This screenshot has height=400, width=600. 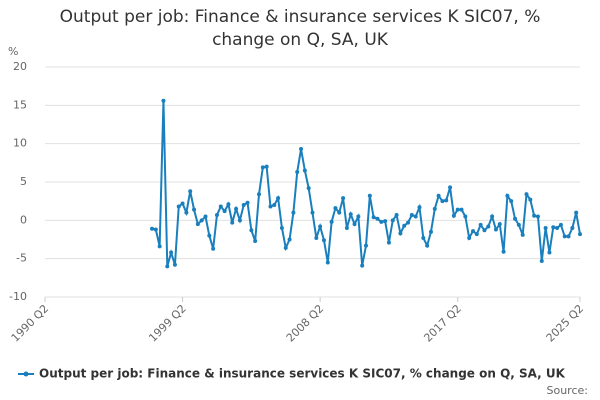 I want to click on y-tick-label: -10, so click(x=18, y=296).